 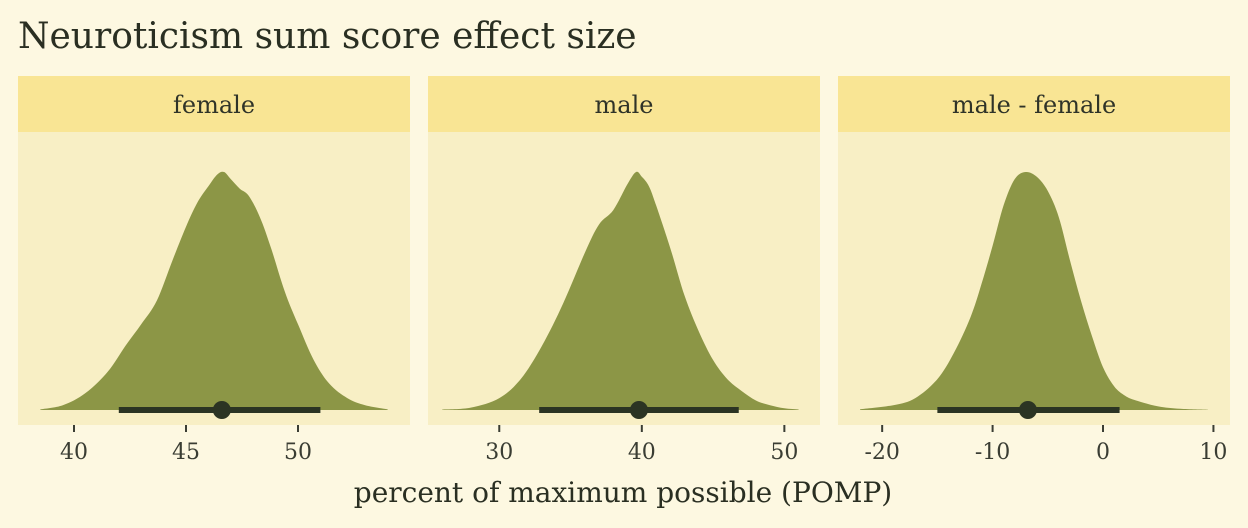 I want to click on strip-label: male - female, so click(x=1034, y=105).